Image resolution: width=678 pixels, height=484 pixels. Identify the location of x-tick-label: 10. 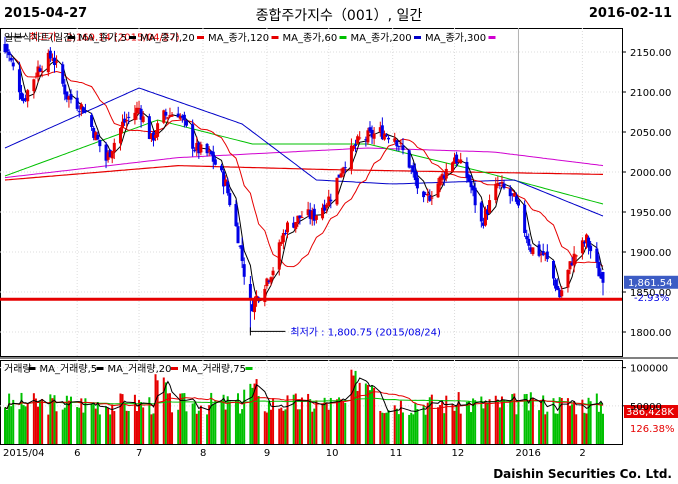
(332, 453).